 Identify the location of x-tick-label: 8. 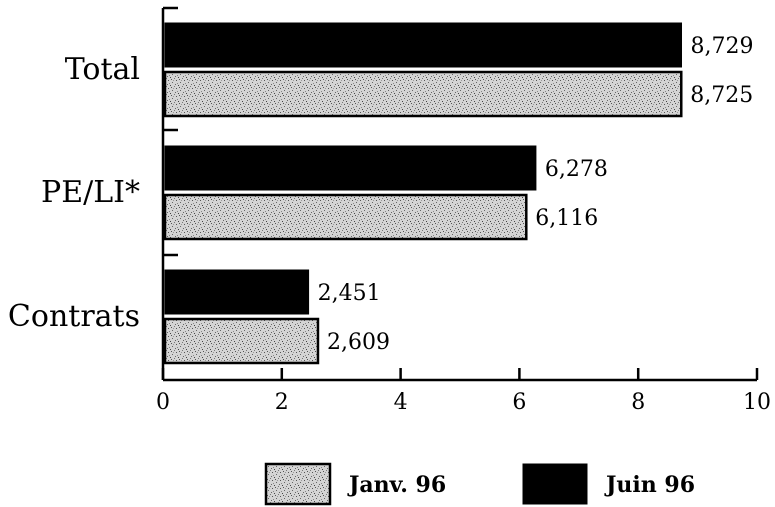
(638, 402).